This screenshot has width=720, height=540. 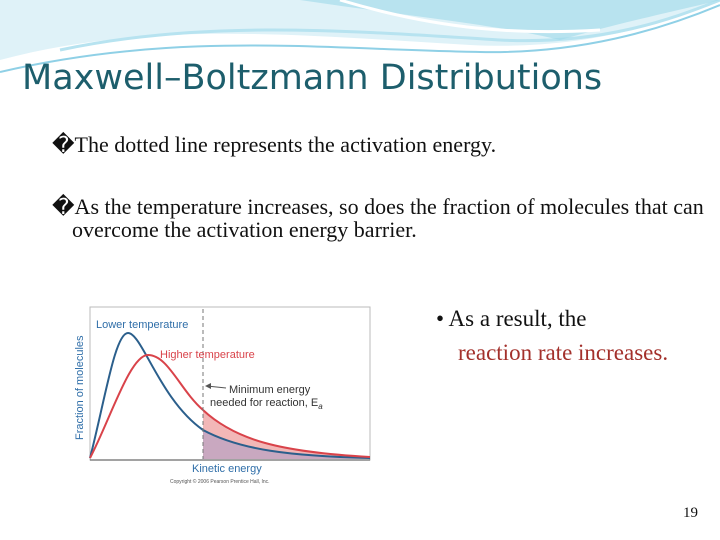 I want to click on curve-higher, so click(x=230, y=406).